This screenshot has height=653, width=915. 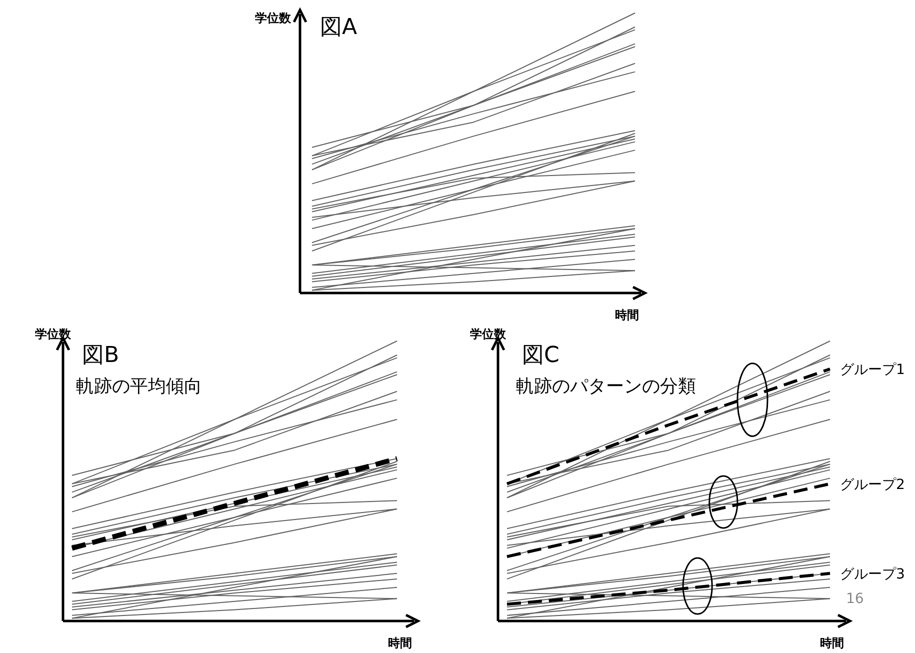 I want to click on chart-title: 図B, so click(x=101, y=355).